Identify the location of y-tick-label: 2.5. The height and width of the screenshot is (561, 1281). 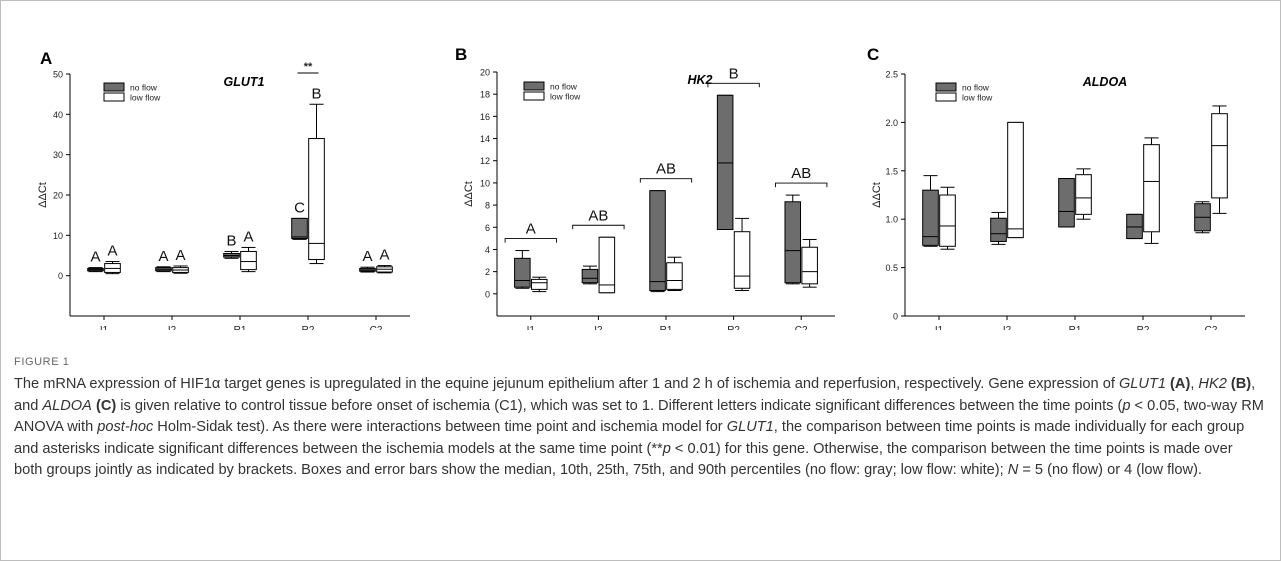
(891, 75).